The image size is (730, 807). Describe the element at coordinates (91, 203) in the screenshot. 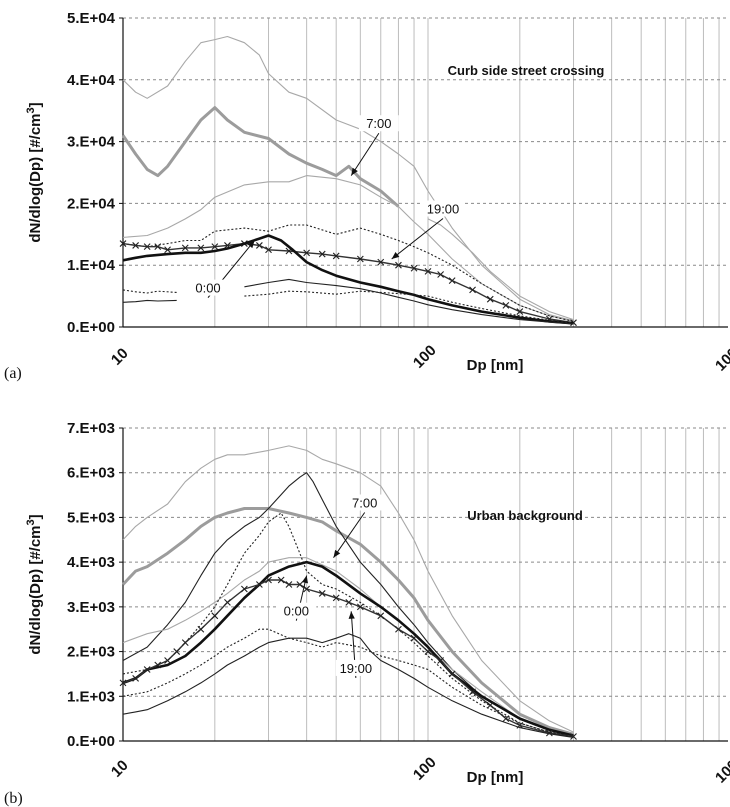

I see `y-tick-label: 2.E+04` at that location.